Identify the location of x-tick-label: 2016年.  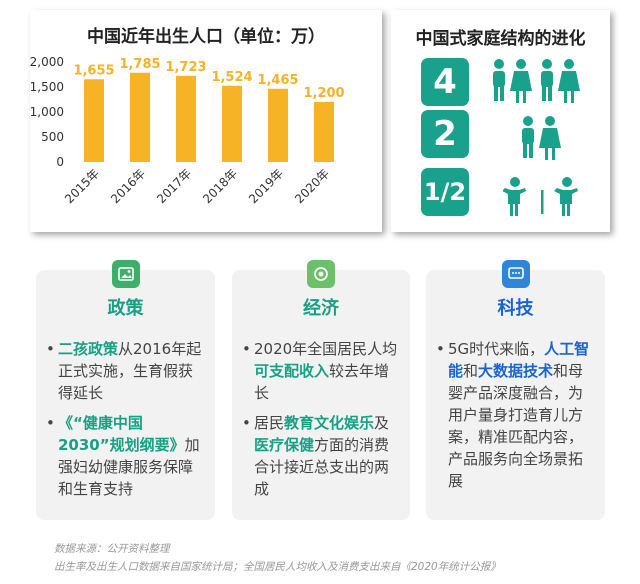
(128, 186).